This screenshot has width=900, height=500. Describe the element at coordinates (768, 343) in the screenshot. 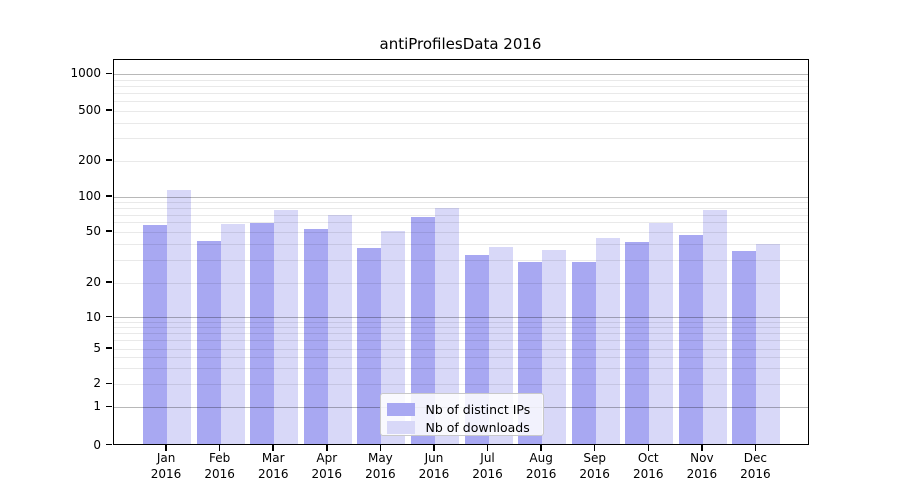

I see `bar-dec-downloads` at that location.